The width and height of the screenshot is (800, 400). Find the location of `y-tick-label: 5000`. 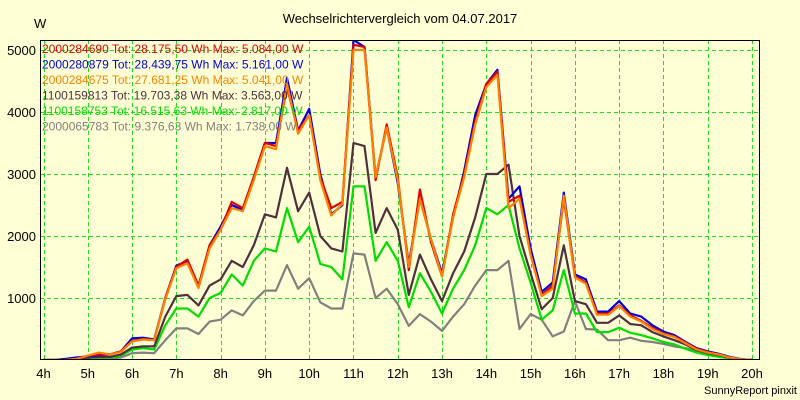

y-tick-label: 5000 is located at coordinates (21, 50).